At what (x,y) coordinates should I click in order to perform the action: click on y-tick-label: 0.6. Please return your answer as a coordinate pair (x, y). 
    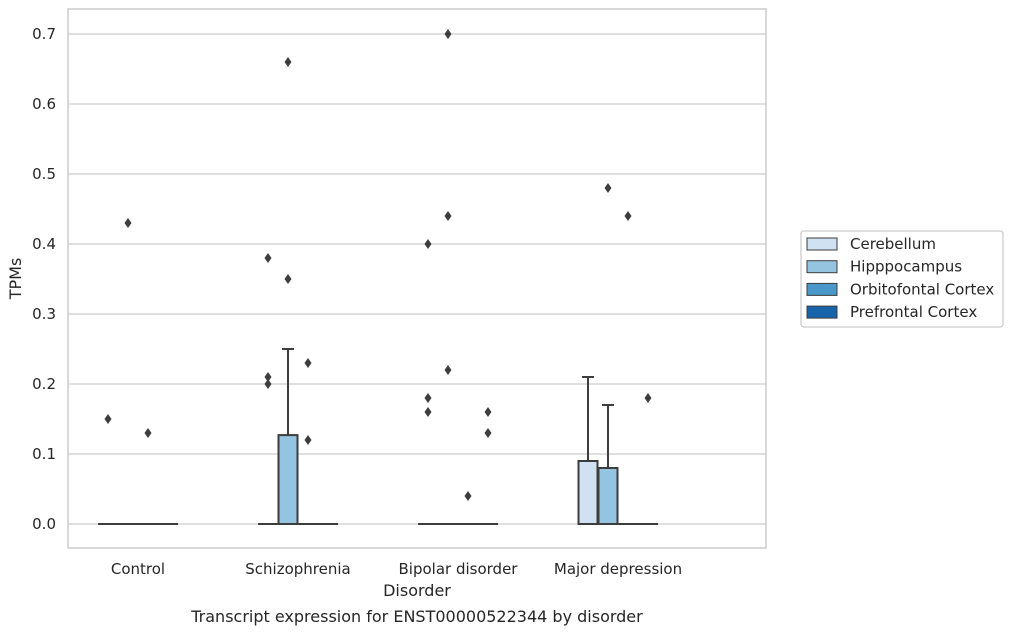
    Looking at the image, I should click on (44, 104).